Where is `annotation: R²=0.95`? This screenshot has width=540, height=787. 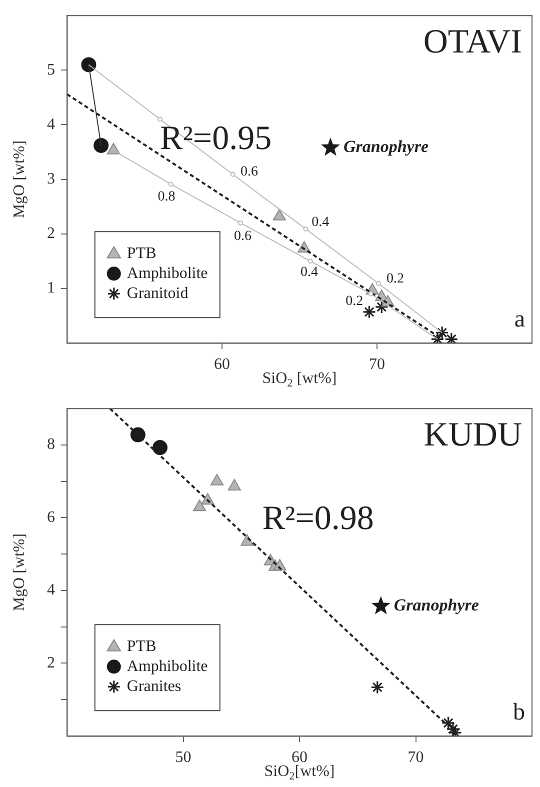 annotation: R²=0.95 is located at coordinates (216, 138).